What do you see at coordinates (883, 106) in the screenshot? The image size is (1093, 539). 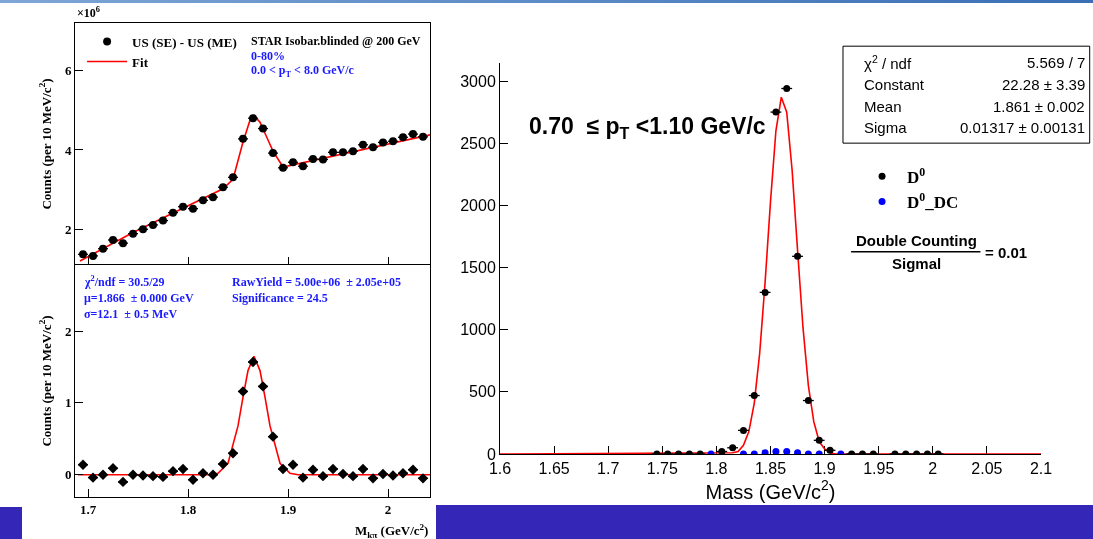 I see `annotation: Mean` at bounding box center [883, 106].